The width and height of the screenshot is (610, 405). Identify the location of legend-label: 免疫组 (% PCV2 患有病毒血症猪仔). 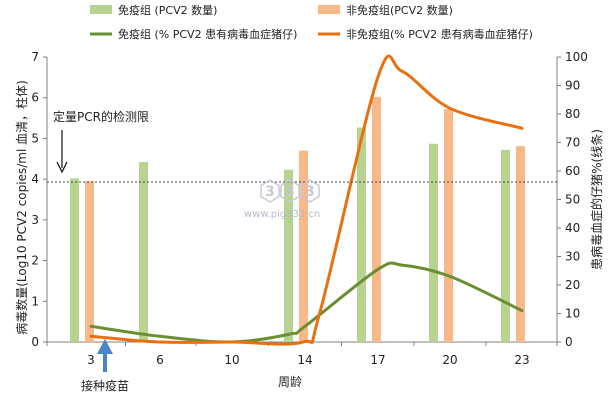
(207, 34).